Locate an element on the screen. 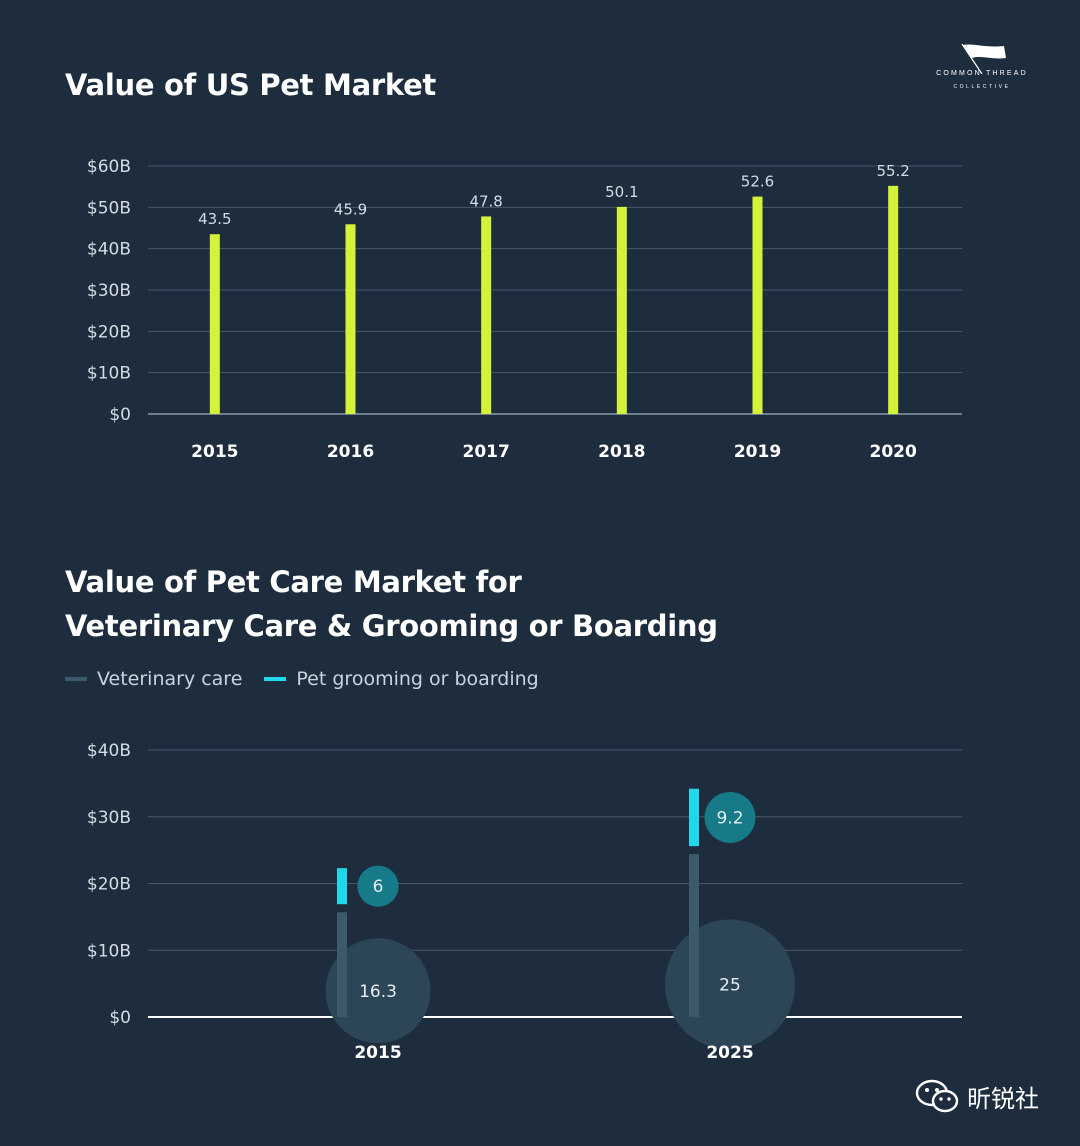 This screenshot has height=1146, width=1080. c1-xtick-label: 2016 is located at coordinates (350, 452).